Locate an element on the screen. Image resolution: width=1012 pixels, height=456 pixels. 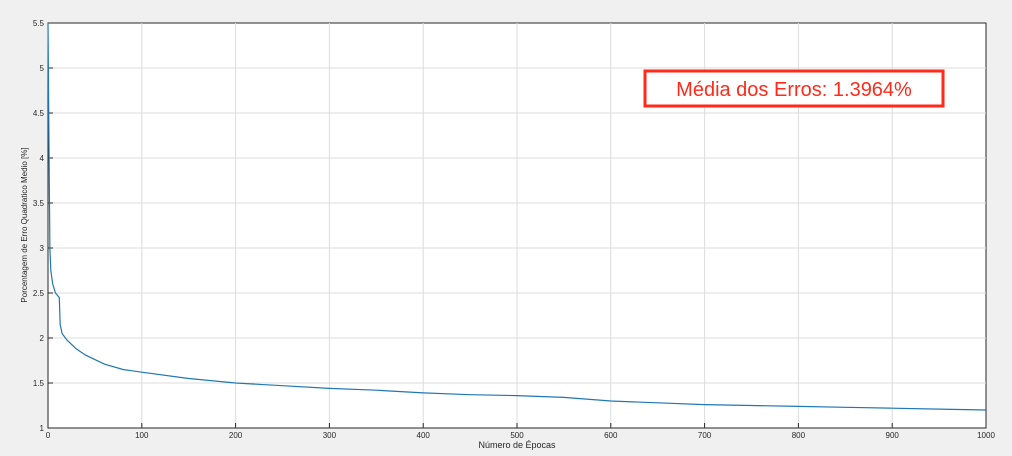
annotation-box: Média dos Erros: 1.3964% is located at coordinates (794, 88).